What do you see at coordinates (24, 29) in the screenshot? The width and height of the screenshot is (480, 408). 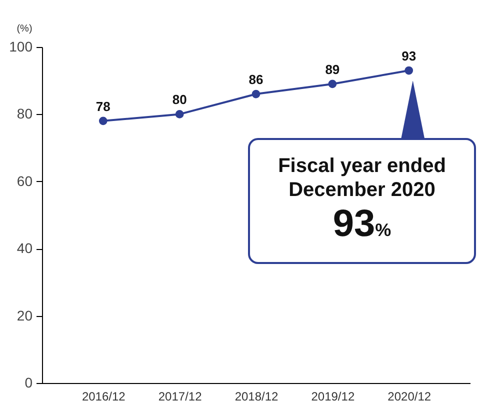 I see `y-axis-title: (%)` at bounding box center [24, 29].